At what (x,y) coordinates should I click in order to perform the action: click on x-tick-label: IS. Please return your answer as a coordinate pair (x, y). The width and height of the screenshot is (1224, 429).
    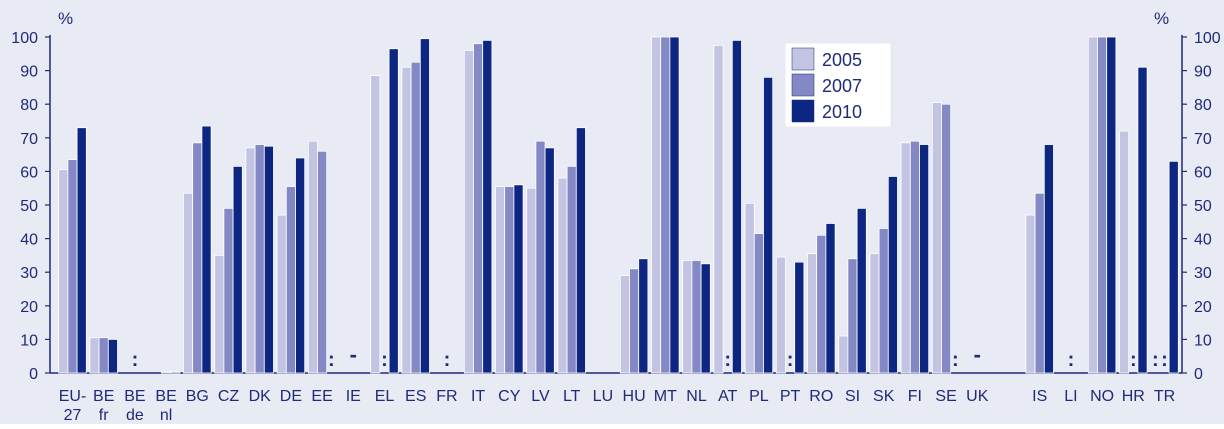
    Looking at the image, I should click on (1039, 396).